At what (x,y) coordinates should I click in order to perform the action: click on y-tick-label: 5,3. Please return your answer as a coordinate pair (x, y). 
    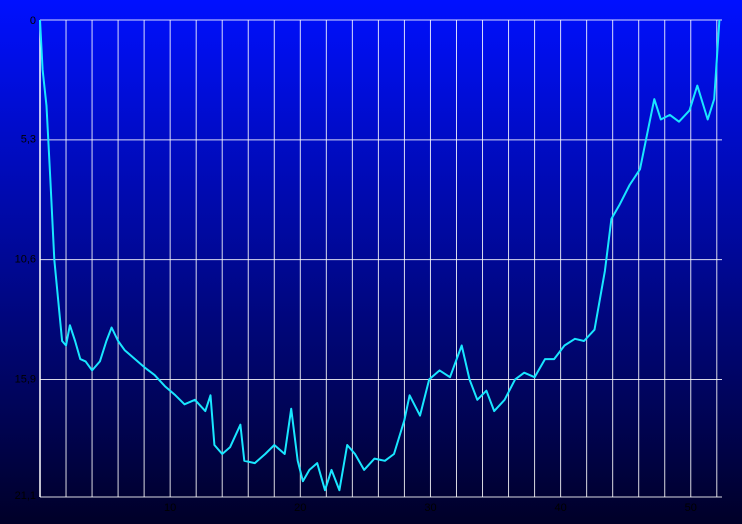
    Looking at the image, I should click on (28, 140).